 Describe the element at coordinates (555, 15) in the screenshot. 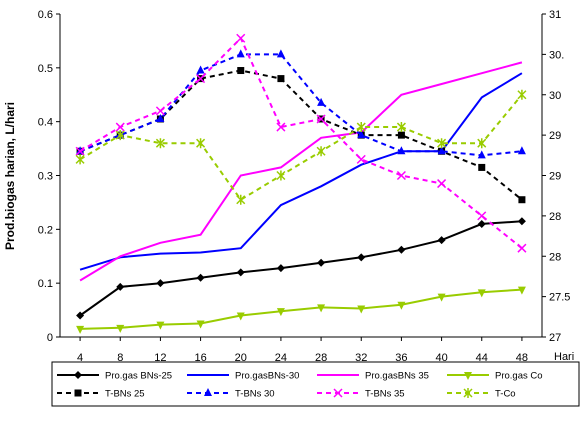

I see `y-tick-label-right: 31` at that location.